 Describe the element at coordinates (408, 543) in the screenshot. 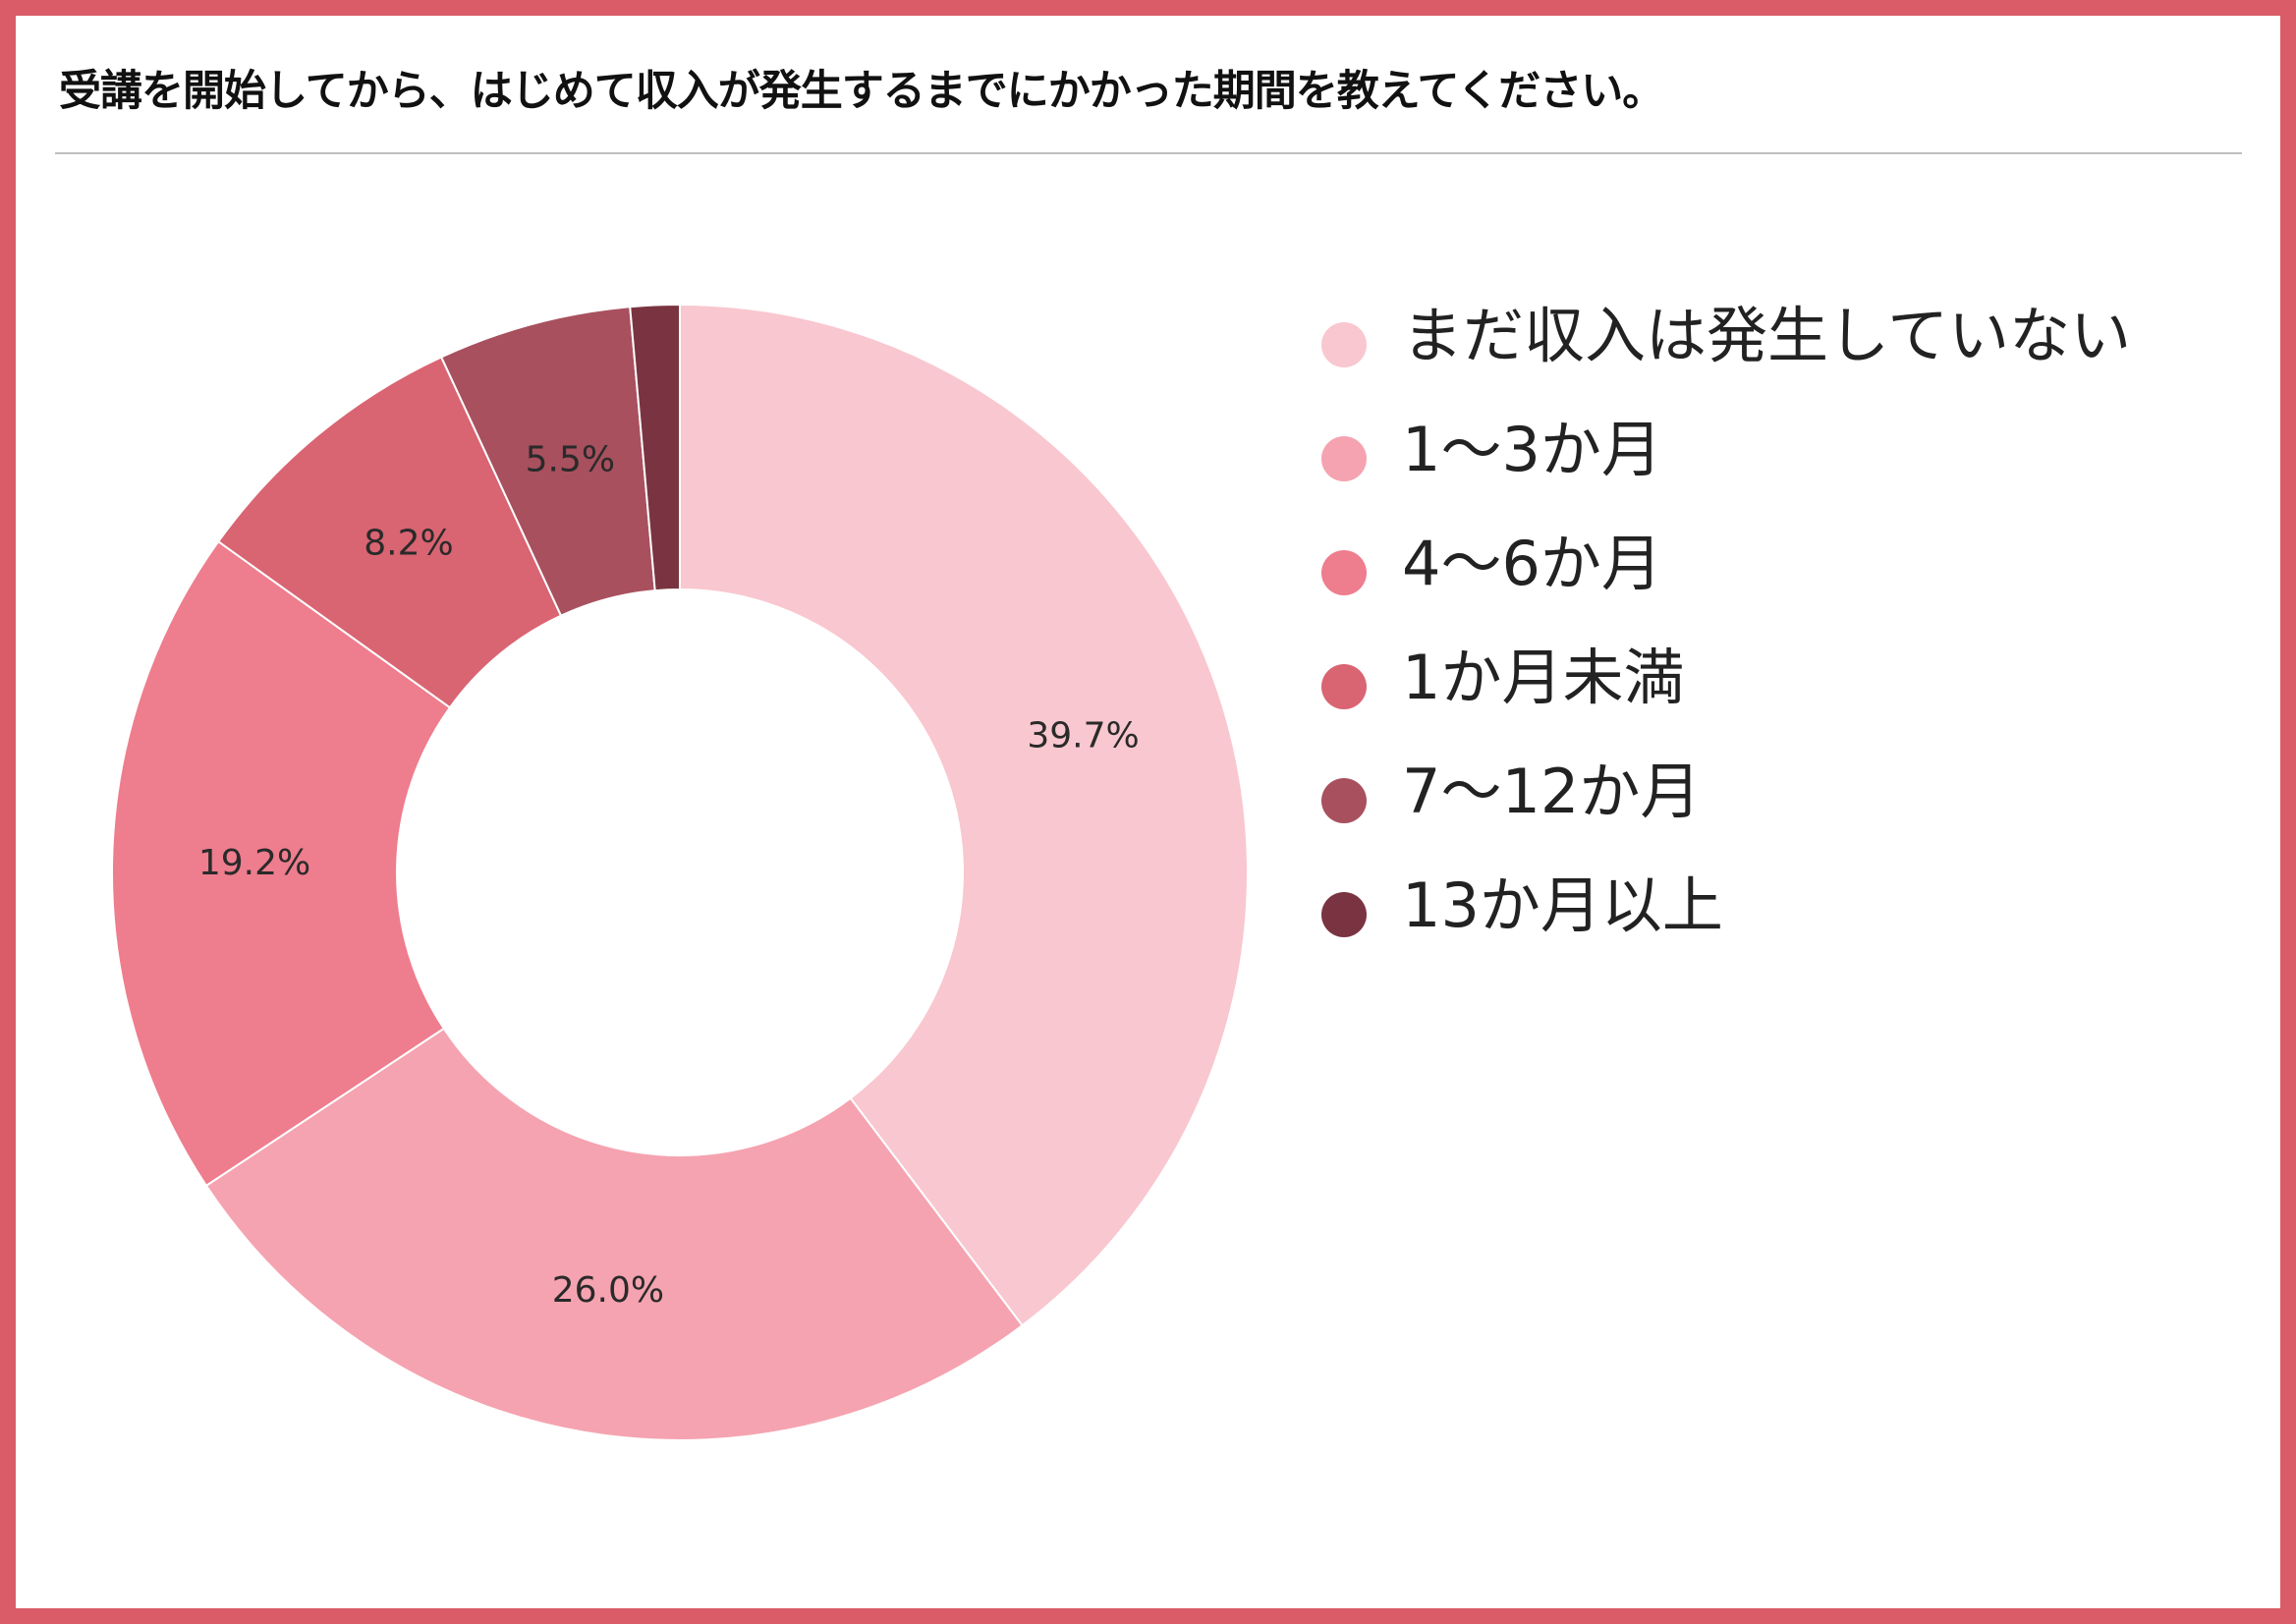

I see `slice-value-label: 8.2%` at that location.